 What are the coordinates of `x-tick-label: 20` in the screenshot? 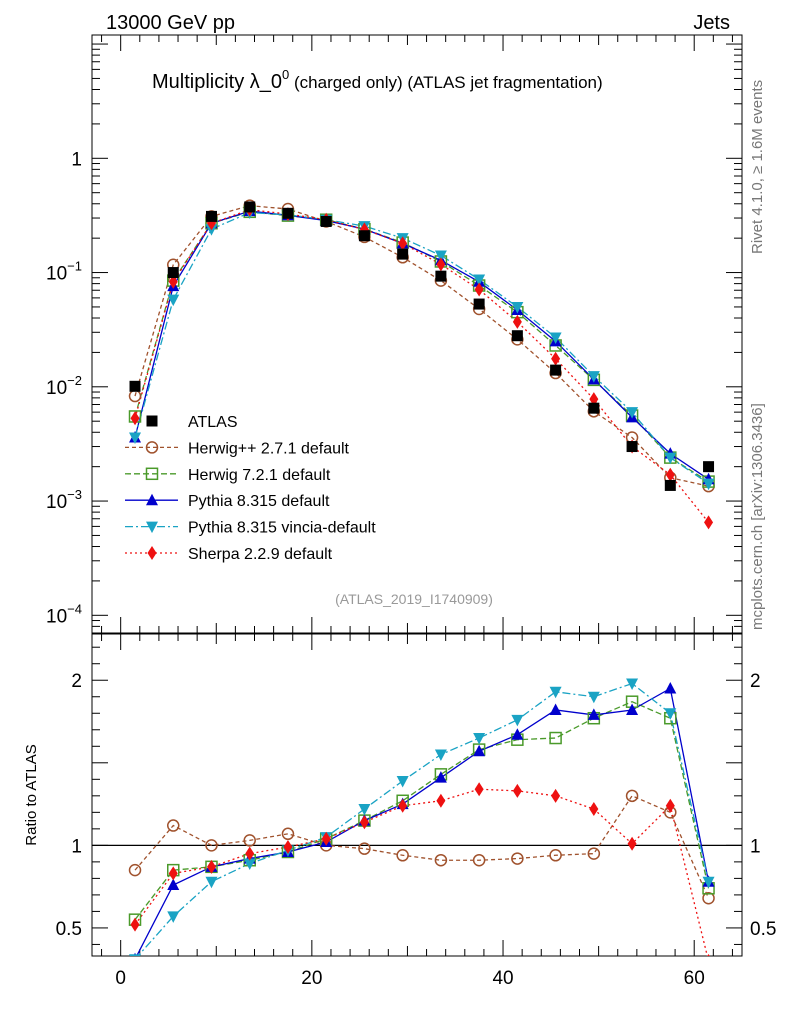 It's located at (311, 978).